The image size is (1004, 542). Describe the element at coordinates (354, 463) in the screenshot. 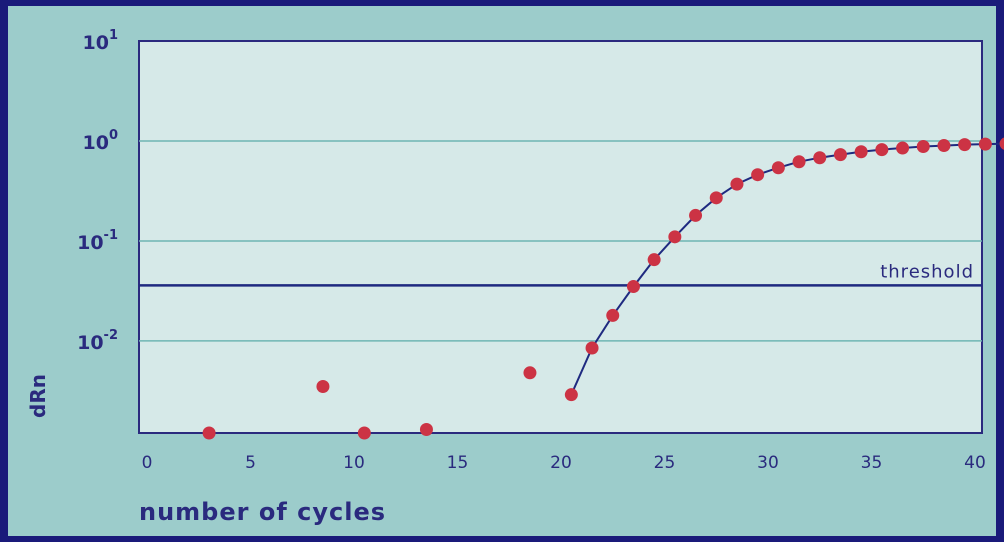

I see `x-tick-label: 10` at that location.